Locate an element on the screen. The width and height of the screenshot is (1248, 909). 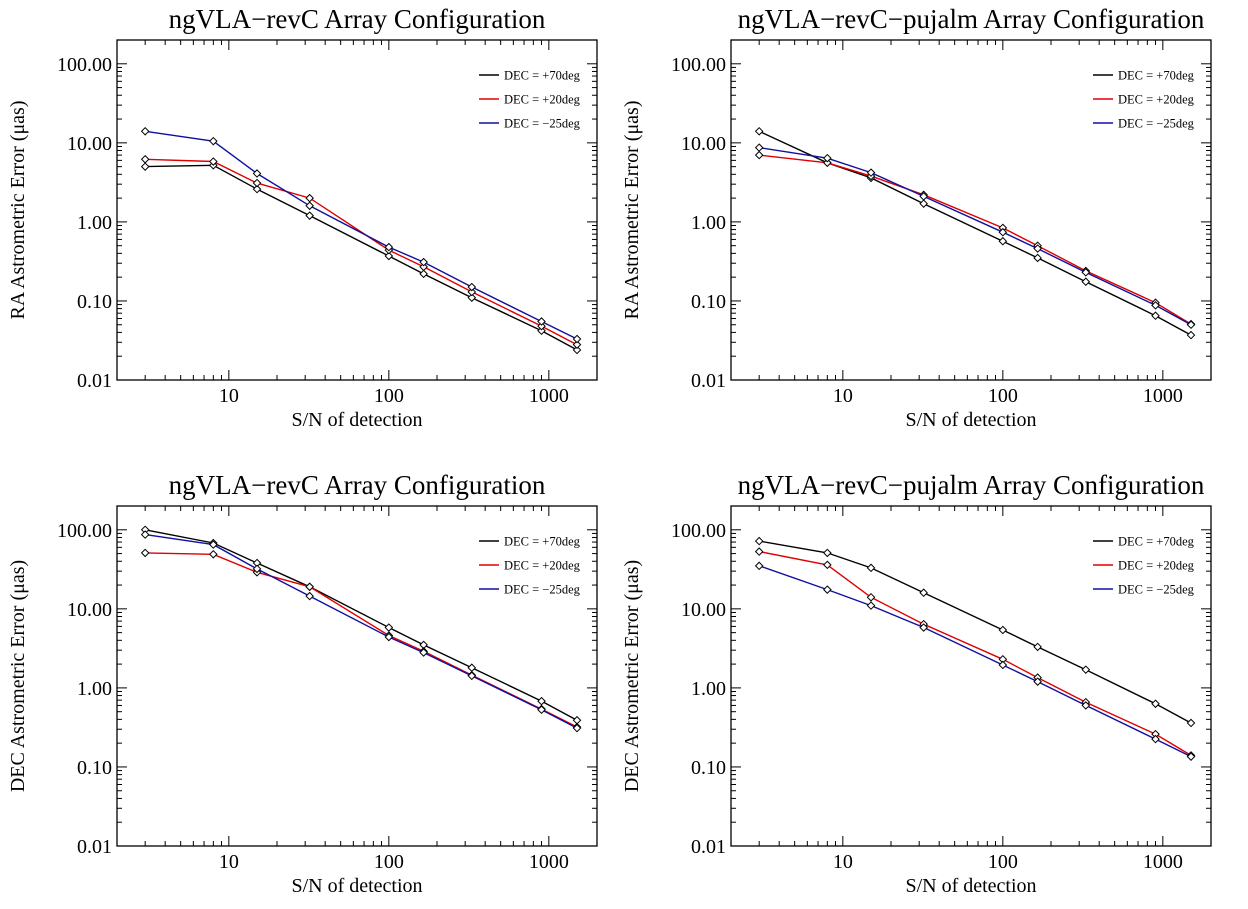
y-tick-label: 100.00 is located at coordinates (698, 65).